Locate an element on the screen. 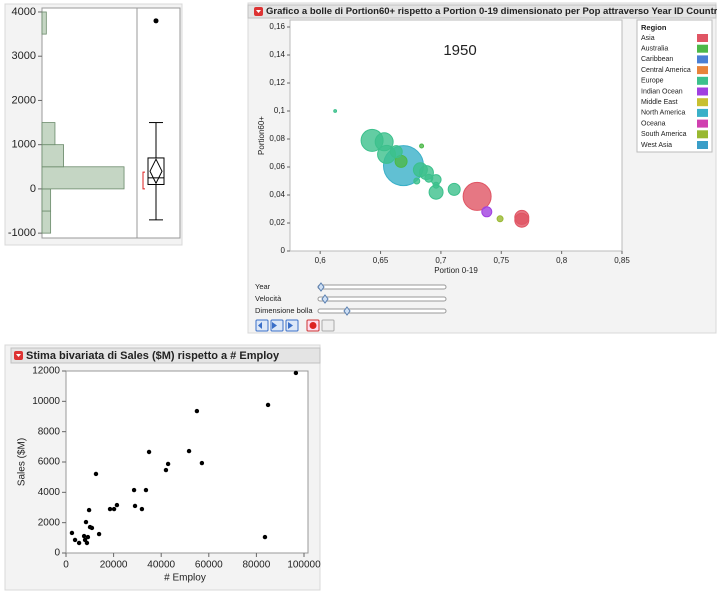 Image resolution: width=717 pixels, height=592 pixels. outlier is located at coordinates (156, 21).